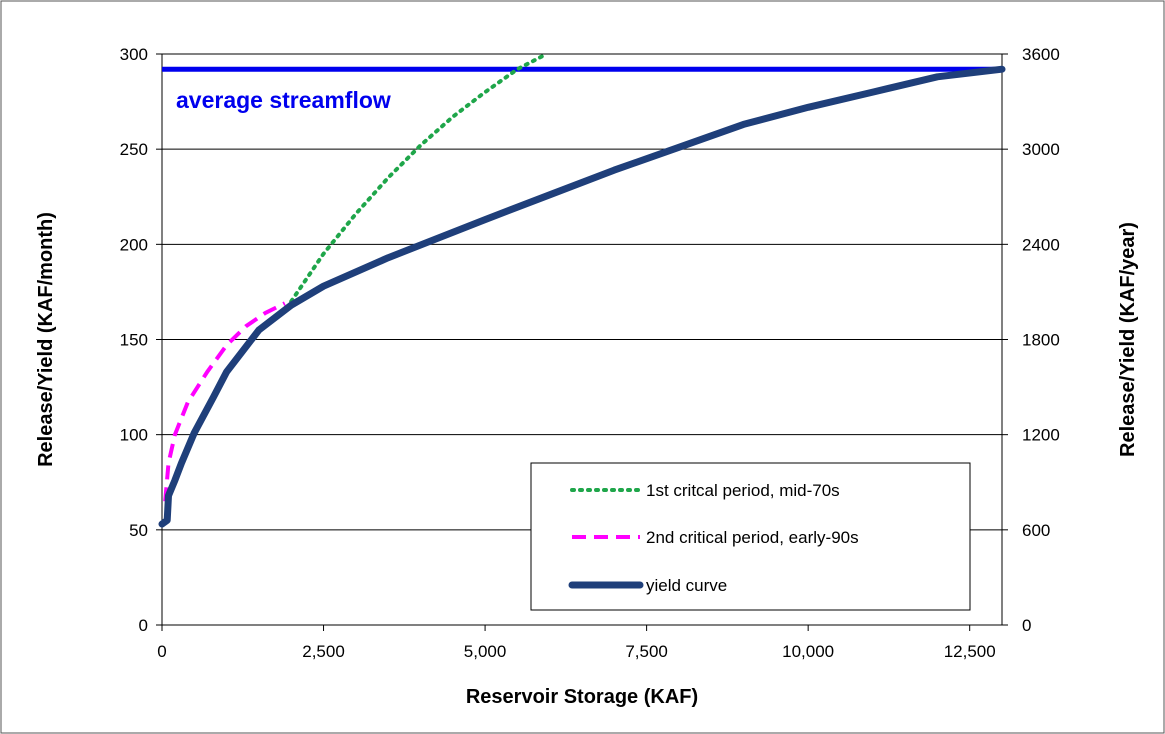 Image resolution: width=1165 pixels, height=734 pixels. I want to click on x-tick-label-3: 7,500, so click(646, 651).